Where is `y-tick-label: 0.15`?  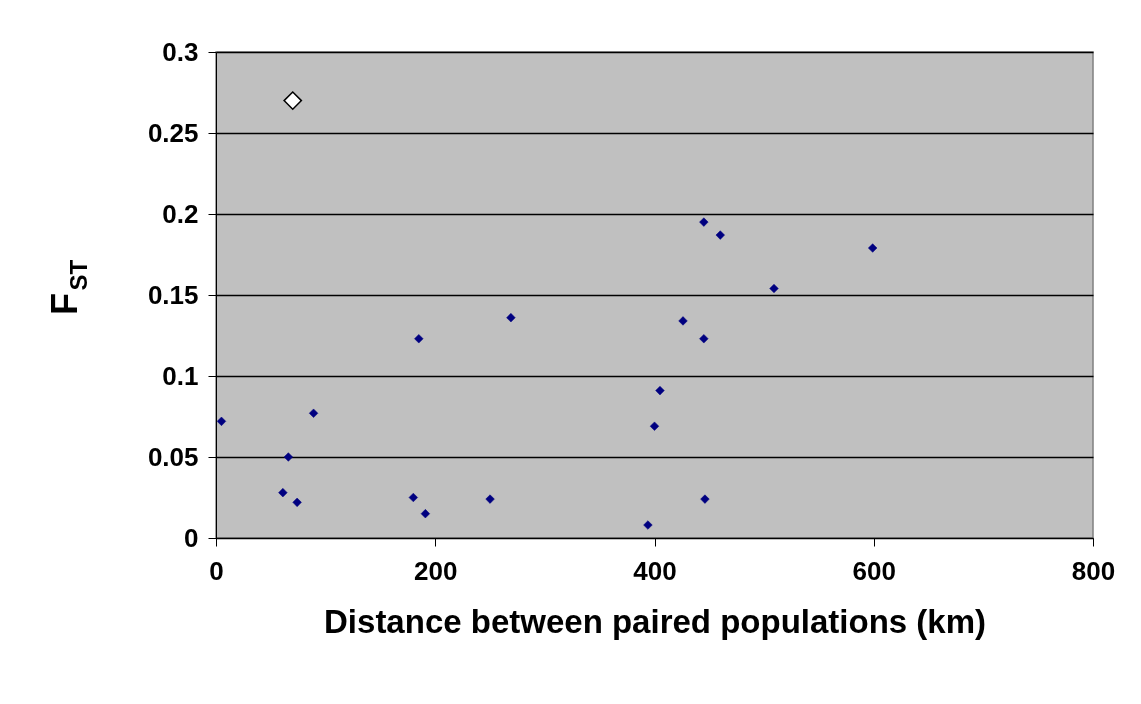 y-tick-label: 0.15 is located at coordinates (173, 294).